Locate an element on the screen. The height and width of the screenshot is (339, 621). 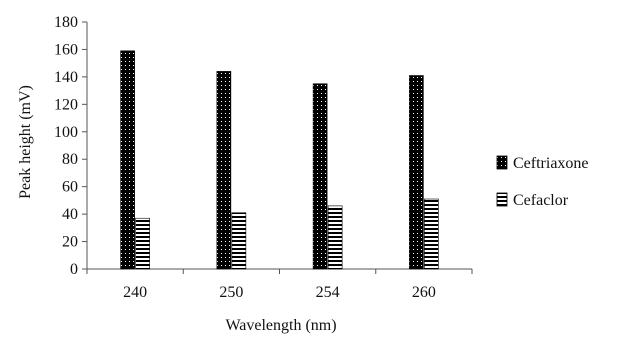
y-tick-label: 100 is located at coordinates (66, 132).